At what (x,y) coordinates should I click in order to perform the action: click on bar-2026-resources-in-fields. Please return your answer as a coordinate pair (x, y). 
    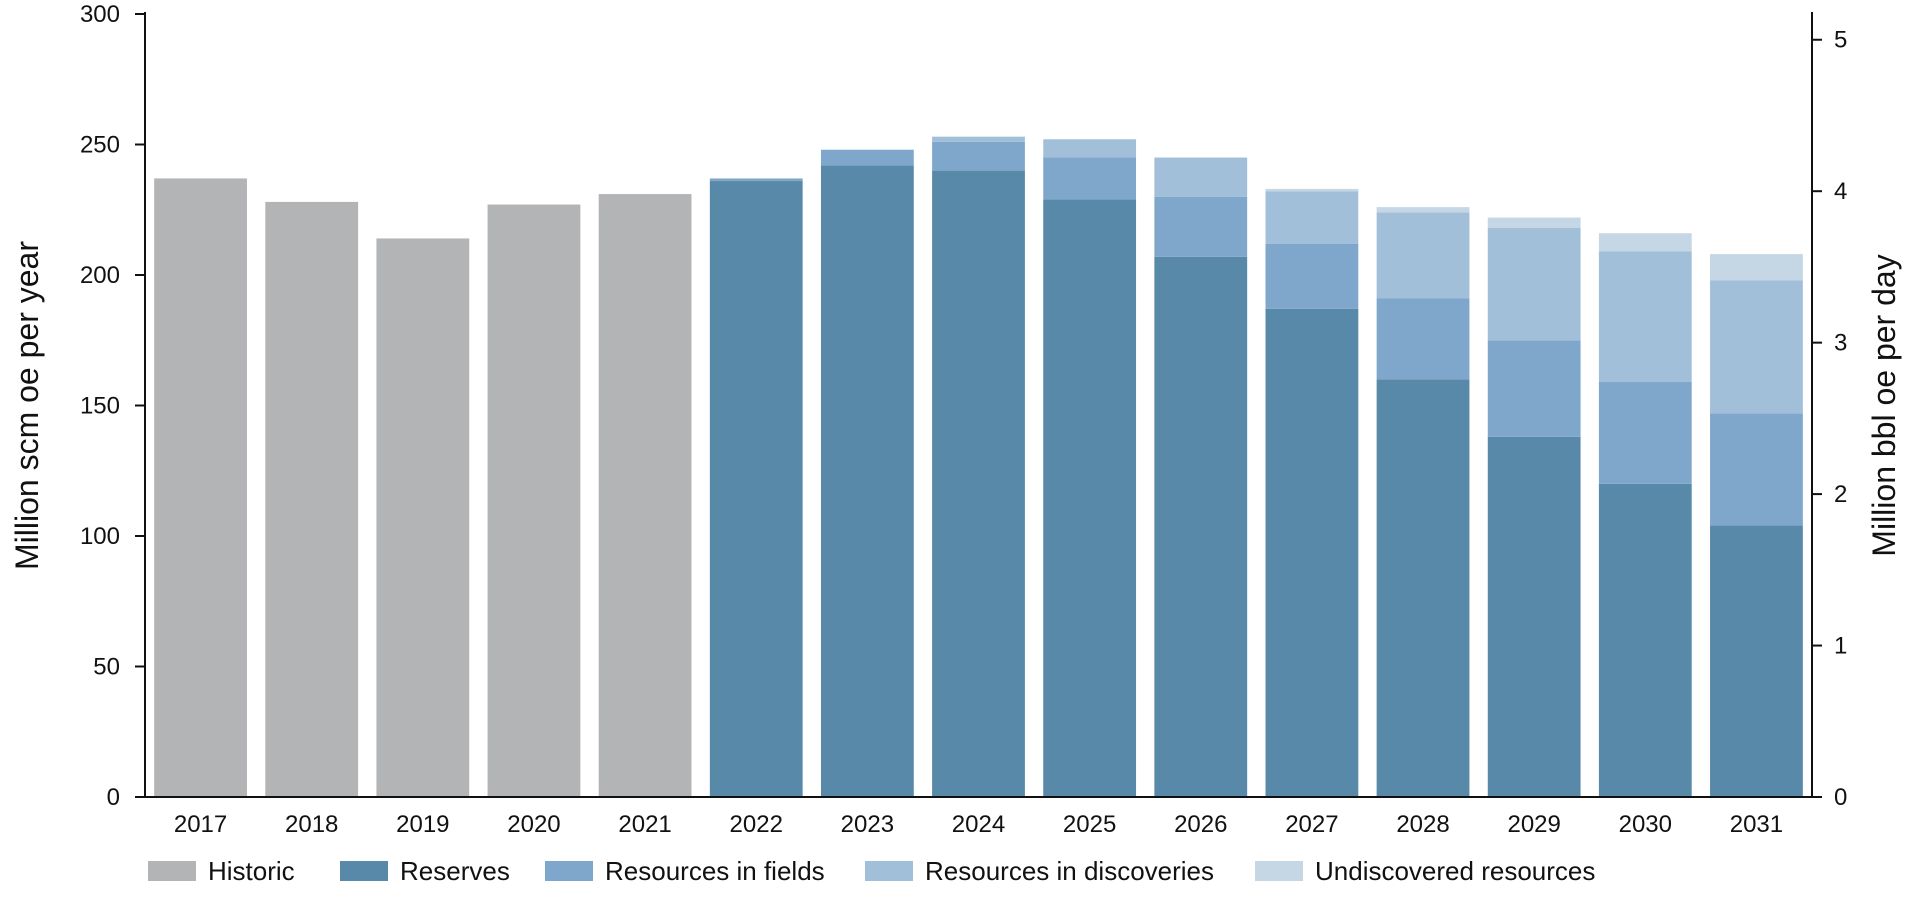
    Looking at the image, I should click on (1201, 226).